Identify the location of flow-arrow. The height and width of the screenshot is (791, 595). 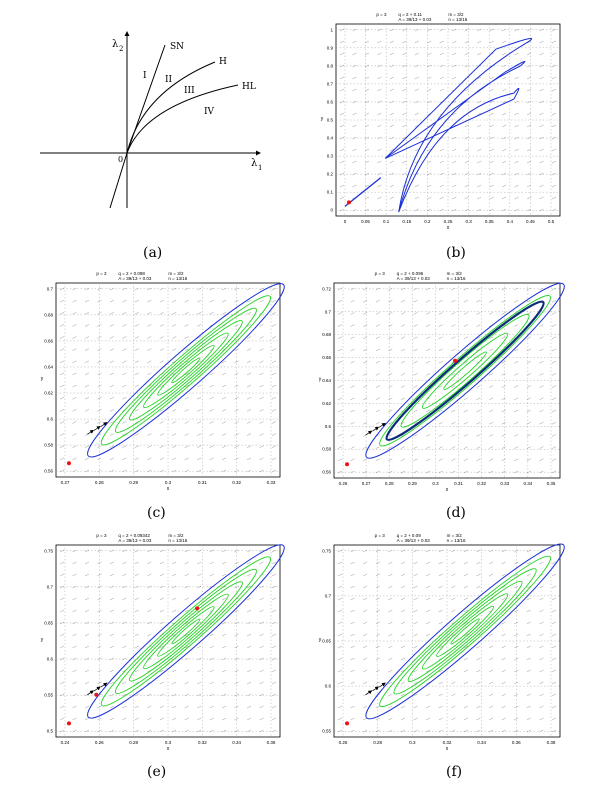
(97, 428).